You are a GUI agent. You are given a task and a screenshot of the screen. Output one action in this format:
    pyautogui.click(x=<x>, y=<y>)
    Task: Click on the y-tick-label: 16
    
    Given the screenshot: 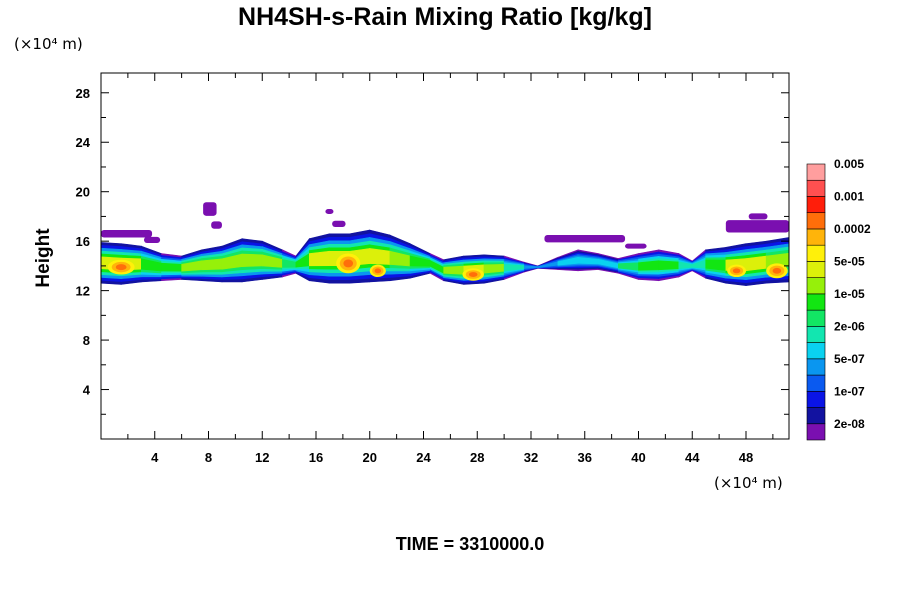 What is the action you would take?
    pyautogui.click(x=83, y=241)
    